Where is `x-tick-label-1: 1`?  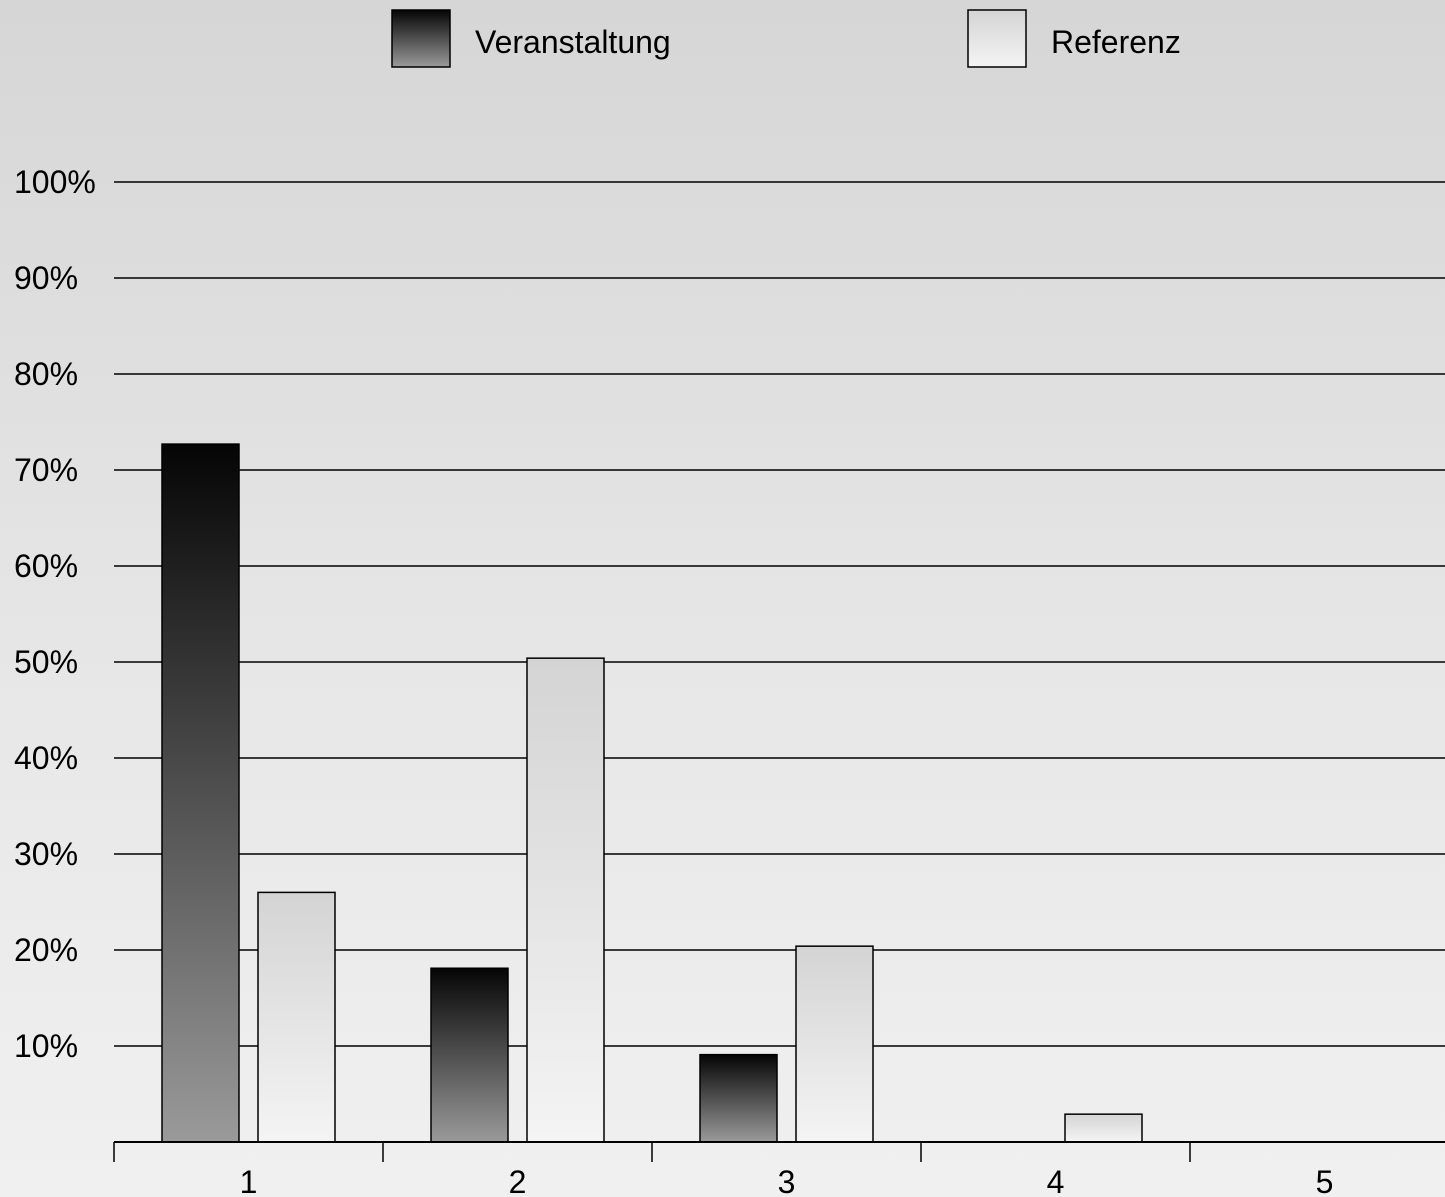
x-tick-label-1: 1 is located at coordinates (249, 1180).